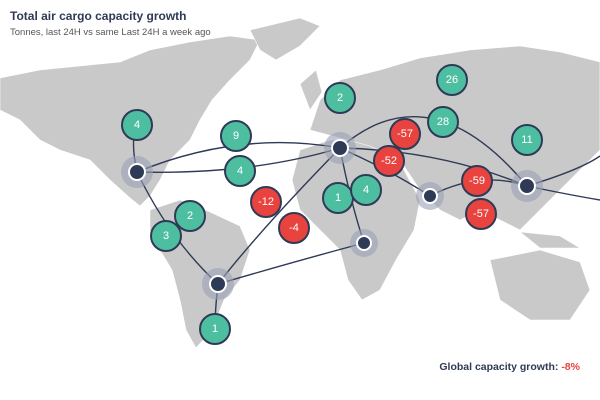 This screenshot has width=600, height=400. Describe the element at coordinates (498, 367) in the screenshot. I see `global-growth-label: Global capacity growth:` at that location.